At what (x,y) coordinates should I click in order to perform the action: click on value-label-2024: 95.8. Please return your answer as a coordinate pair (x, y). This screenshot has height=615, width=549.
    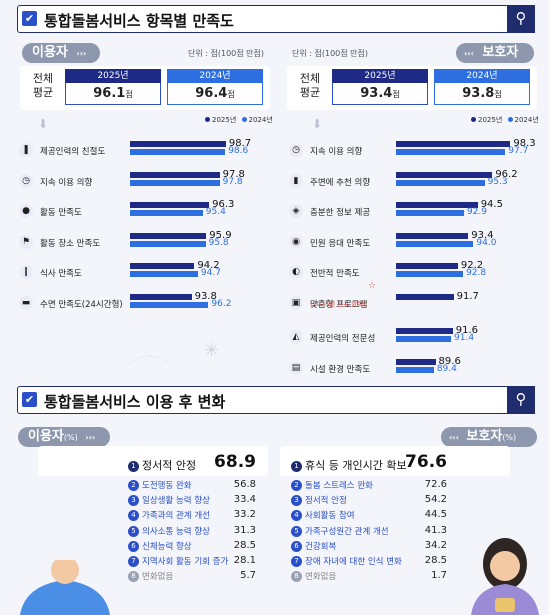
    Looking at the image, I should click on (218, 242).